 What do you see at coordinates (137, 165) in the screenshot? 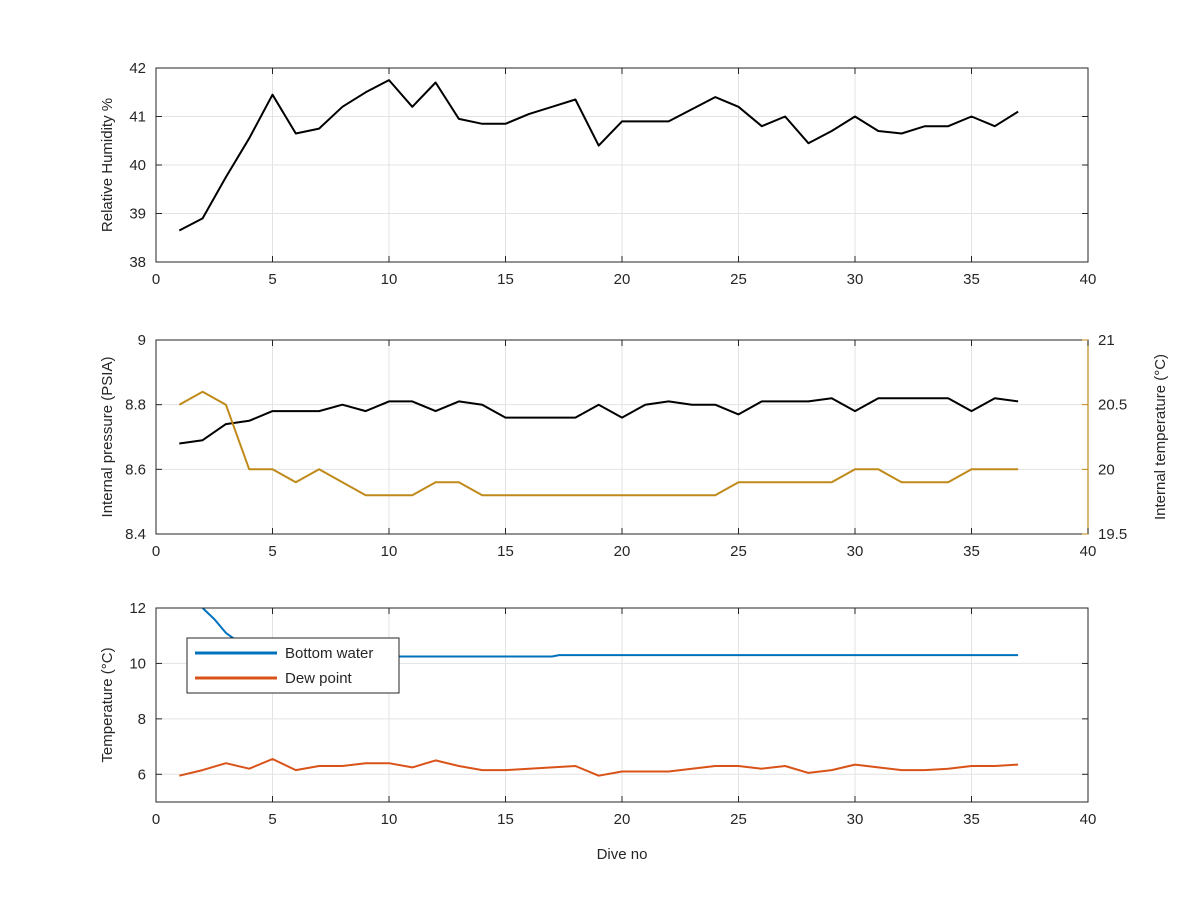
I see `y-tick-label: 40` at bounding box center [137, 165].